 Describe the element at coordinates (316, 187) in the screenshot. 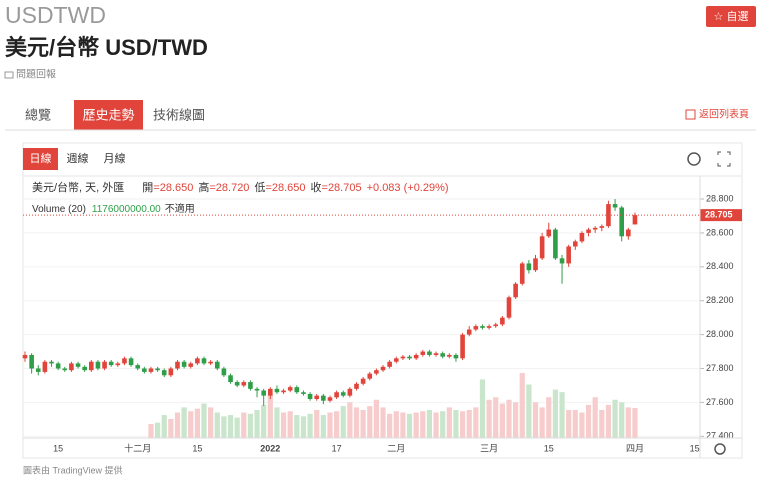

I see `ohlc-label: 收` at that location.